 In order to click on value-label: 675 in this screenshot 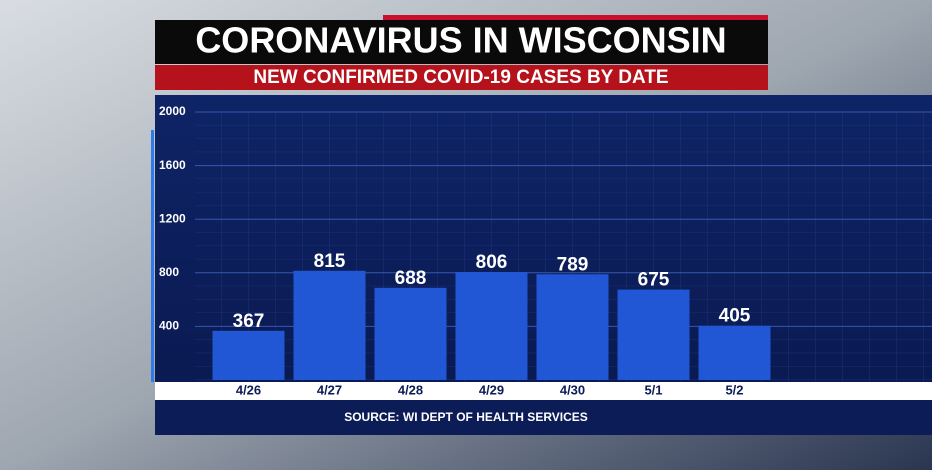, I will do `click(654, 280)`.